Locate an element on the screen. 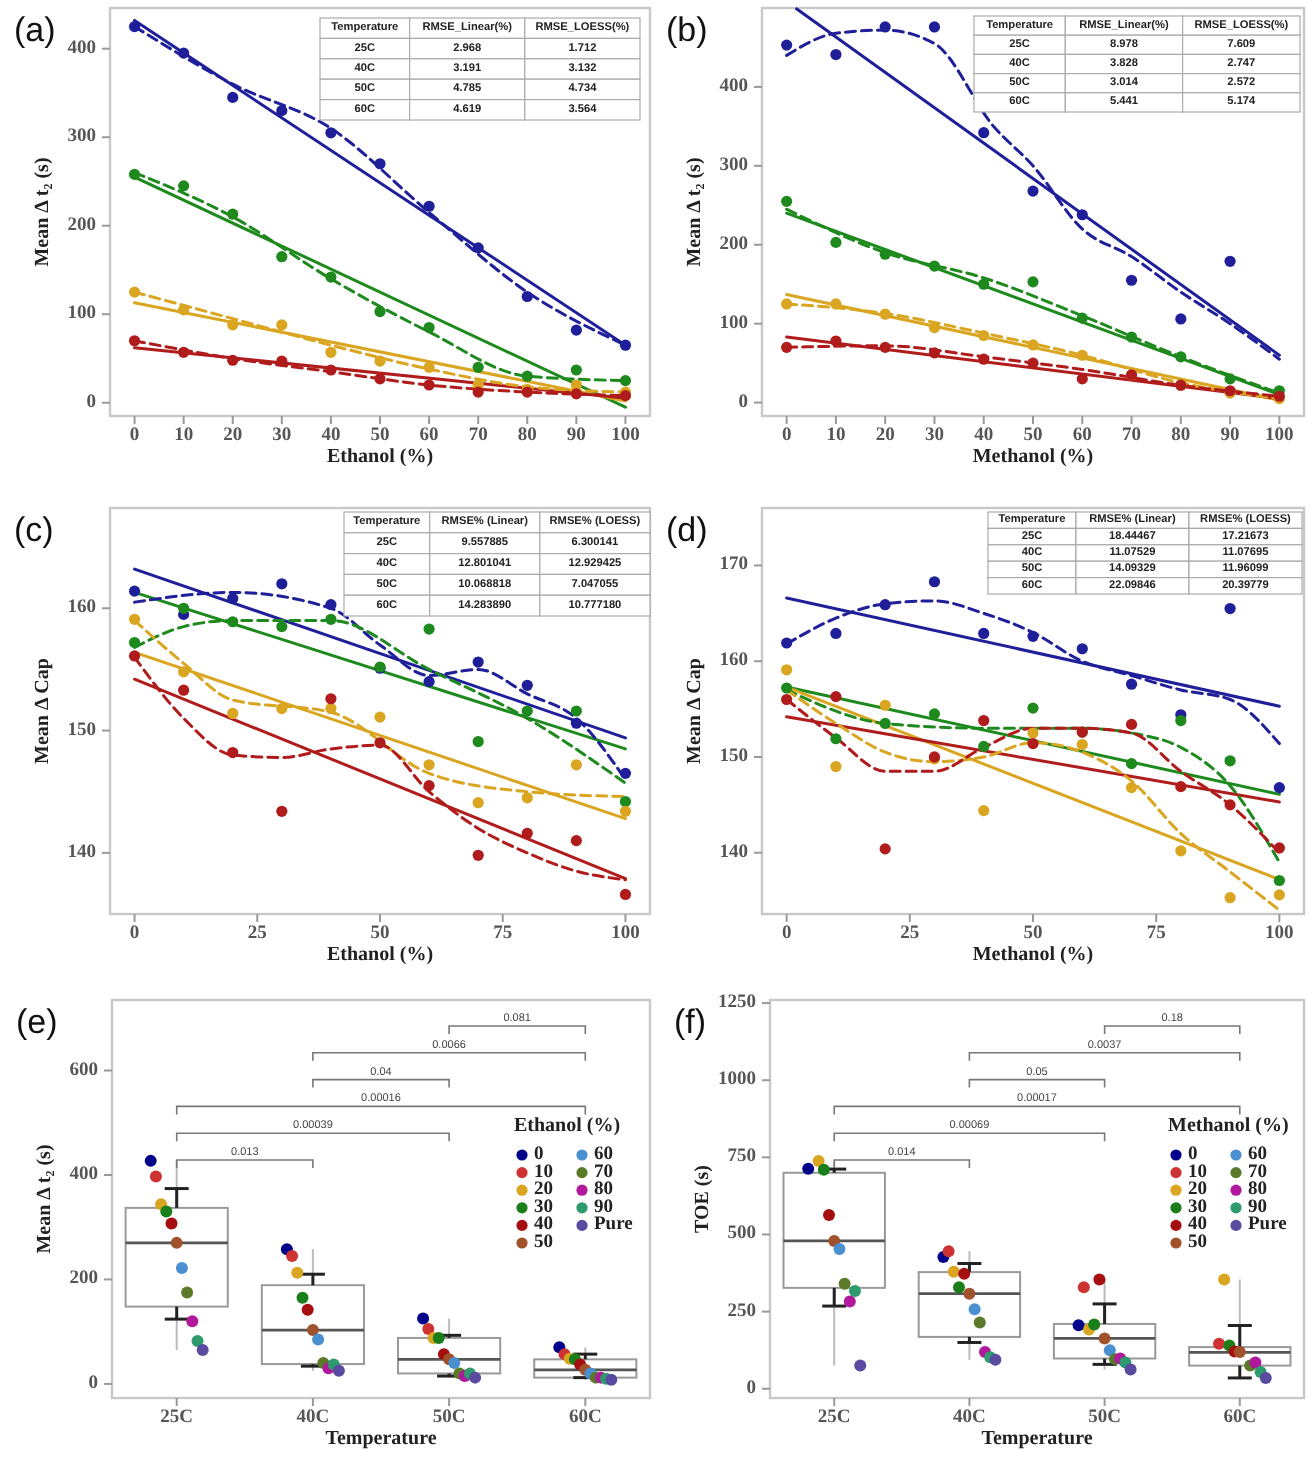 This screenshot has height=1460, width=1312. legend-label: 20 is located at coordinates (544, 1190).